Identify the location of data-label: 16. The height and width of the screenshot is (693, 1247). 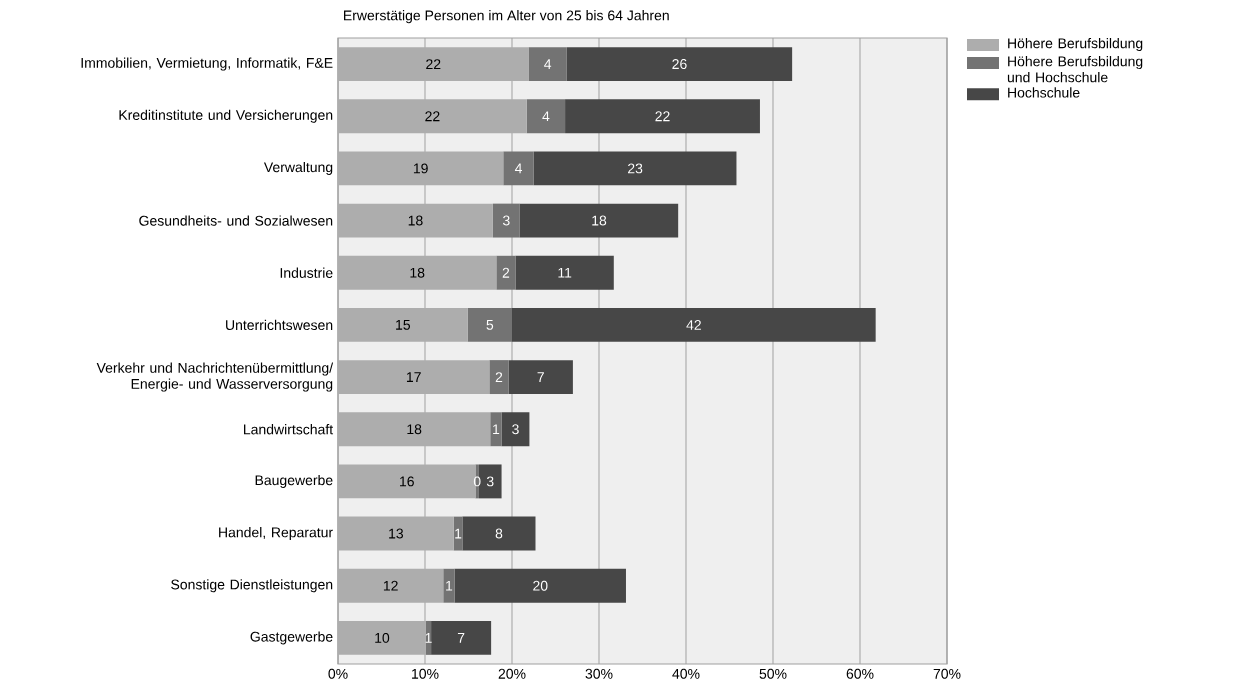
(407, 481).